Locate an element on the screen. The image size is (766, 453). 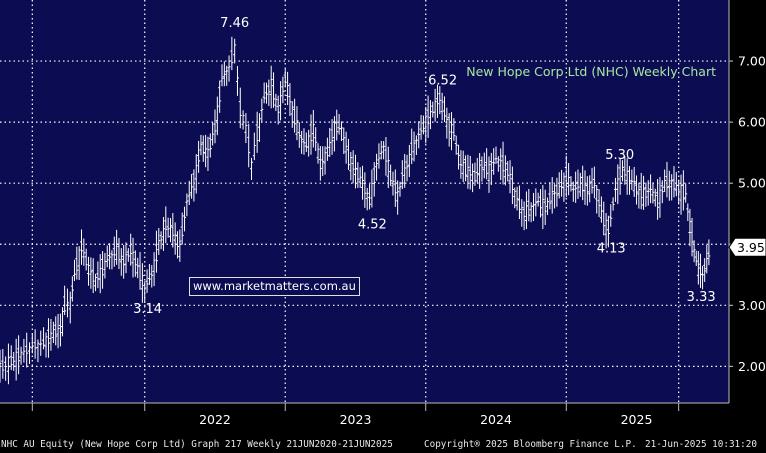
footer-copyright: Copyright® 2025 Bloomberg Finance L.P. is located at coordinates (530, 444).